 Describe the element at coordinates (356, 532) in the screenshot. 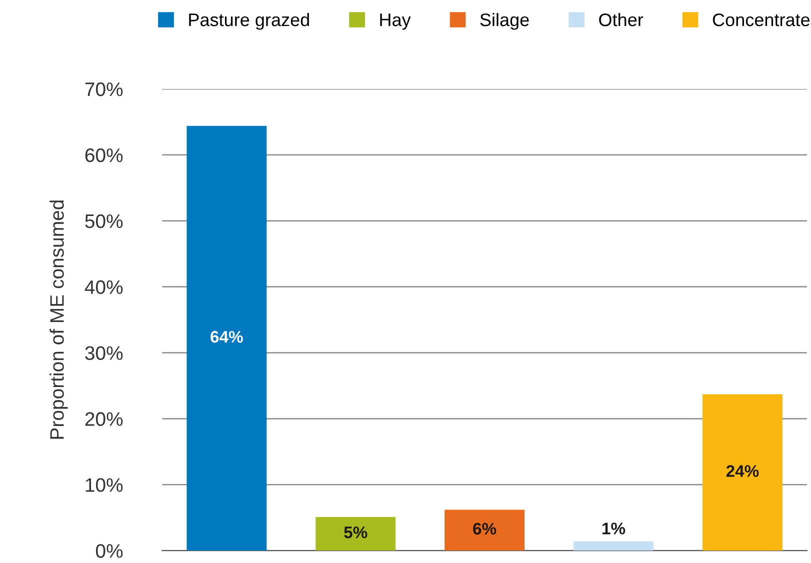

I see `data-label: 5%` at that location.